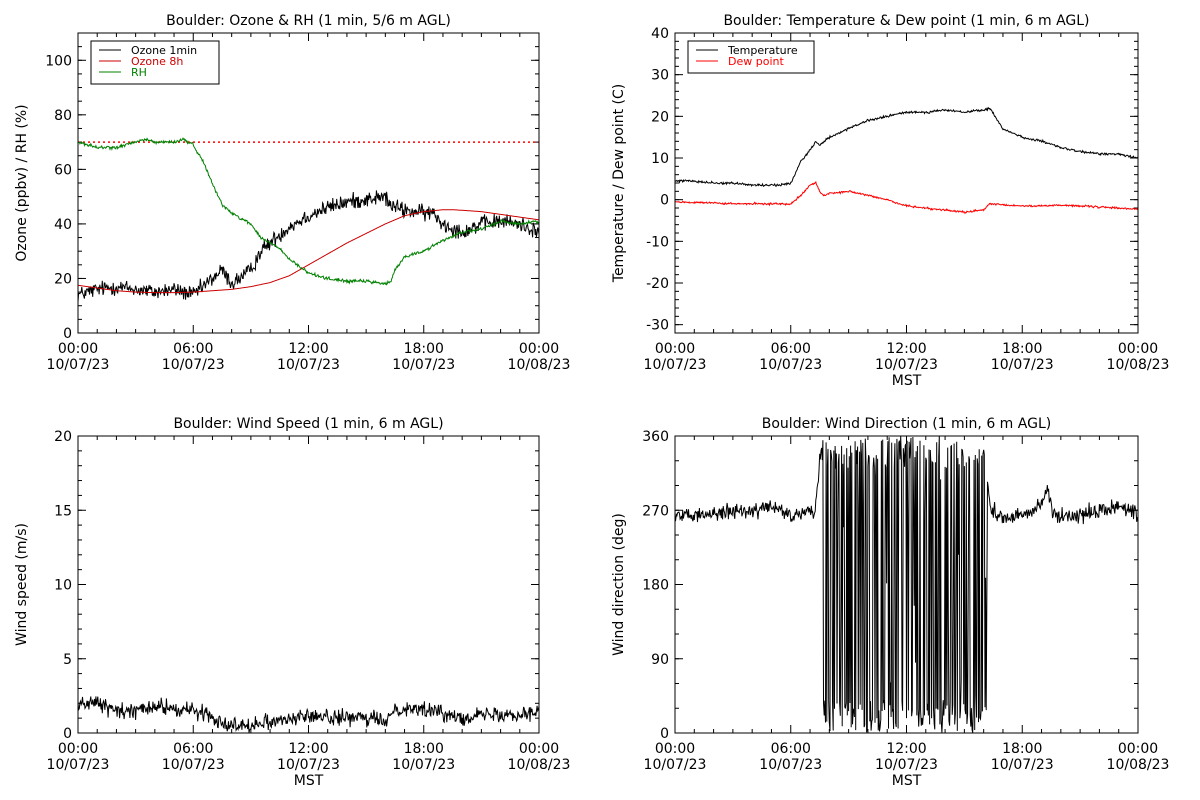 The height and width of the screenshot is (800, 1200). What do you see at coordinates (63, 511) in the screenshot?
I see `y-tick-label: 15` at bounding box center [63, 511].